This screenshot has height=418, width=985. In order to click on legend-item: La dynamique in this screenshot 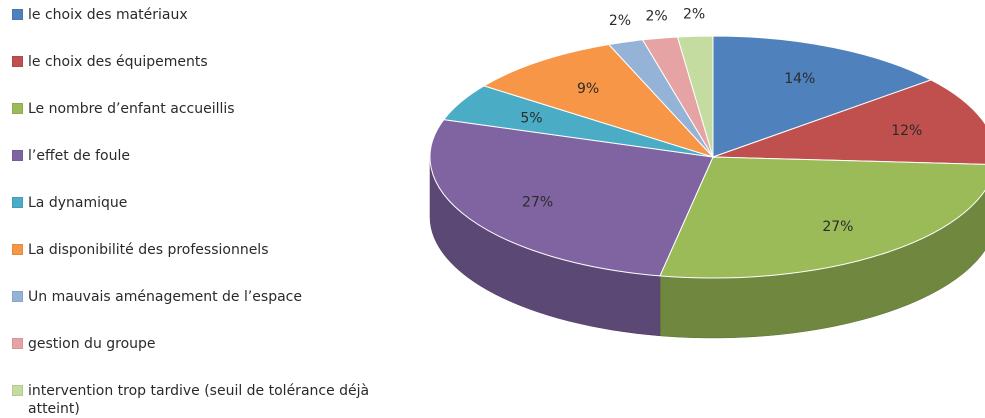, I will do `click(212, 217)`.